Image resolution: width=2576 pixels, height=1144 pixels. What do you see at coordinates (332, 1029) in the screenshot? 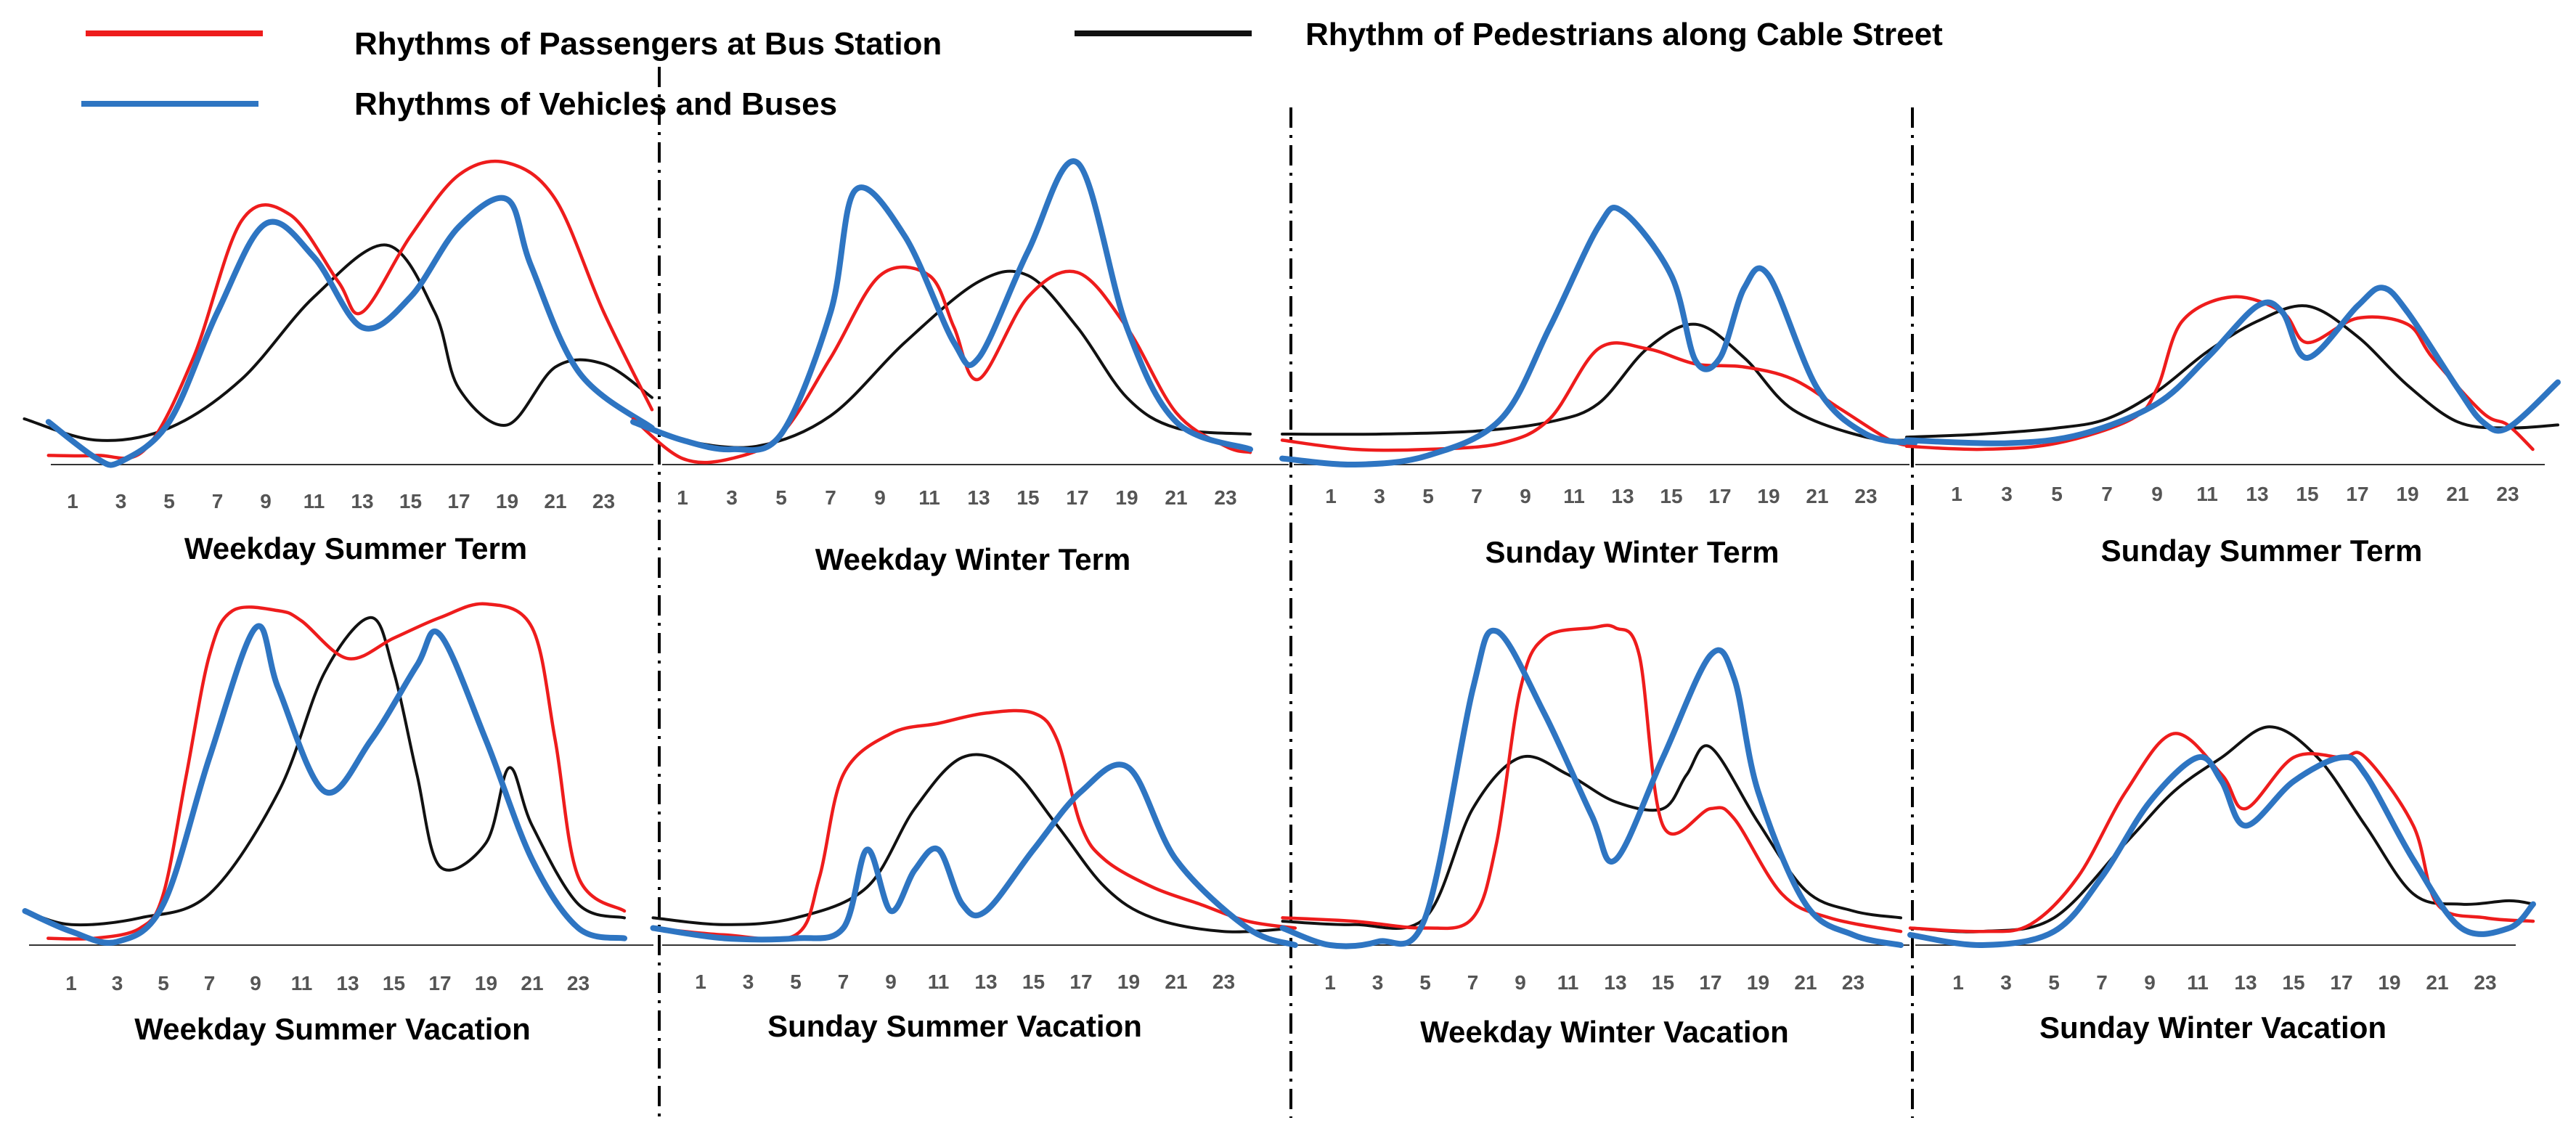
I see `panel-title-weekday-summer-vacation: Weekday Summer Vacation` at bounding box center [332, 1029].